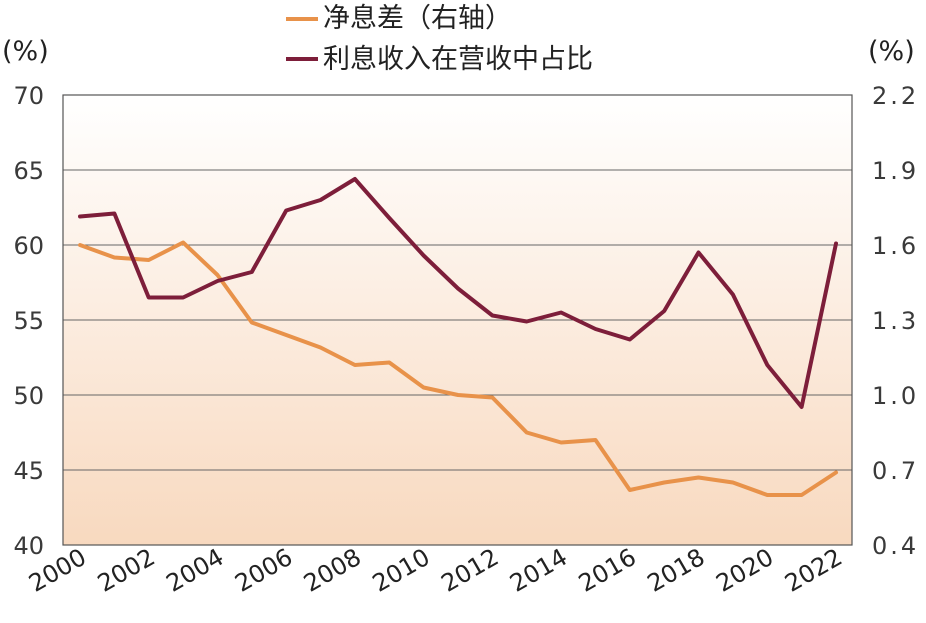 The width and height of the screenshot is (926, 623). What do you see at coordinates (28, 546) in the screenshot?
I see `left-tick-label: 40` at bounding box center [28, 546].